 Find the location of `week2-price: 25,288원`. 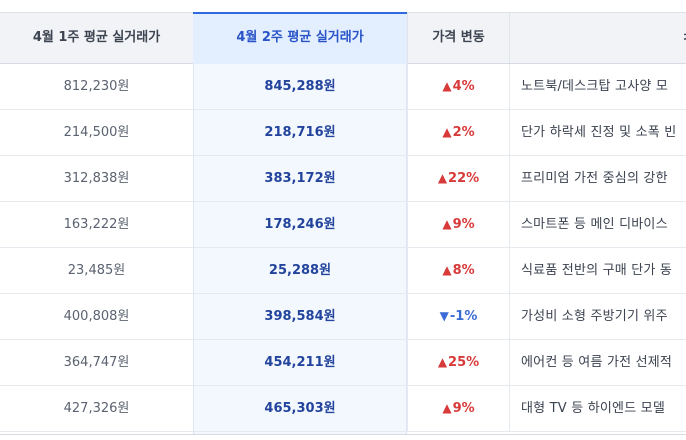

week2-price: 25,288원 is located at coordinates (300, 270).